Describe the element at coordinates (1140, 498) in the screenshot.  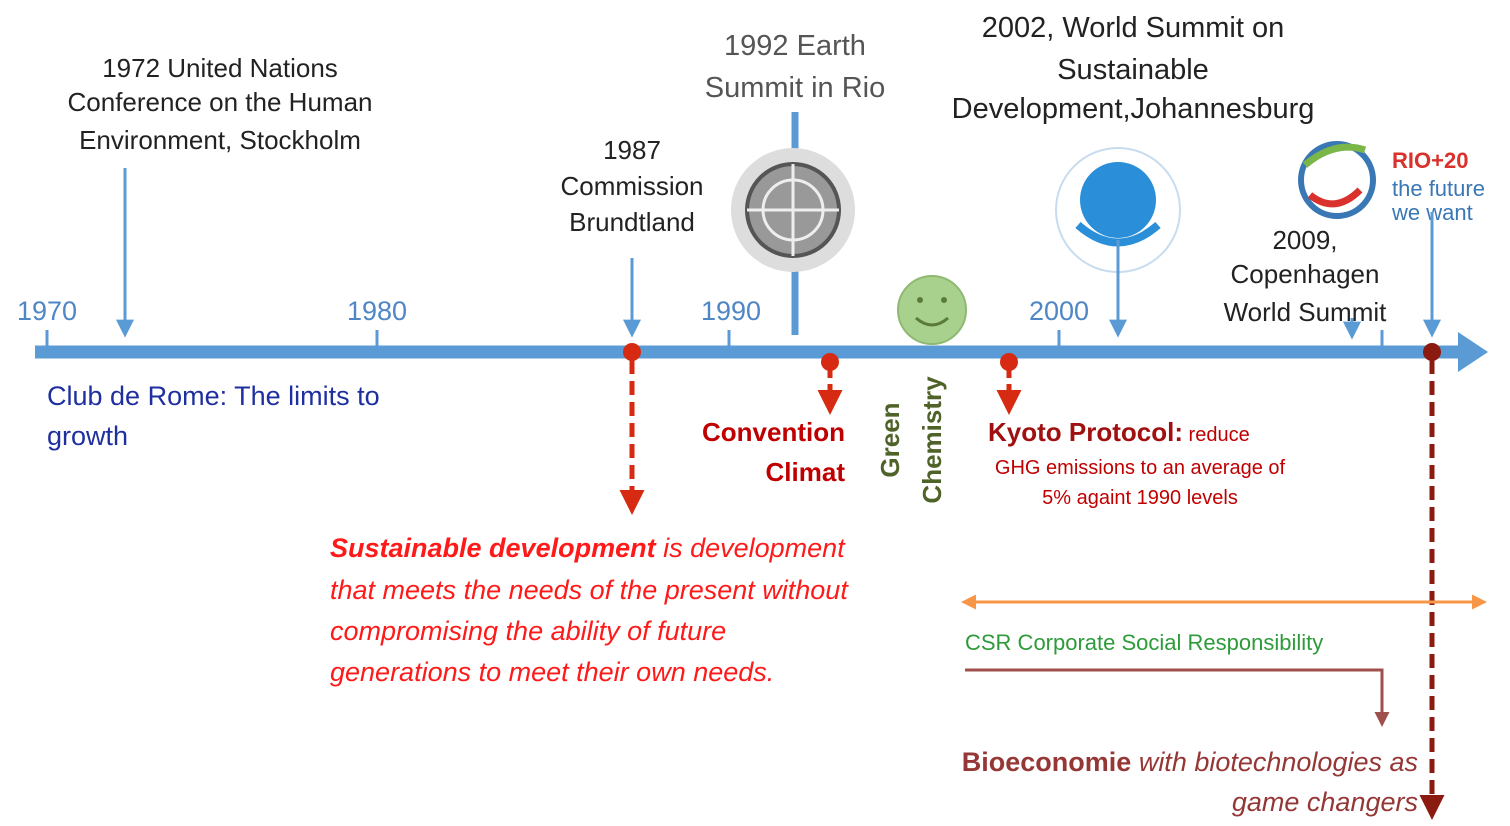
I see `kyoto-line: 5% againt 1990 levels` at that location.